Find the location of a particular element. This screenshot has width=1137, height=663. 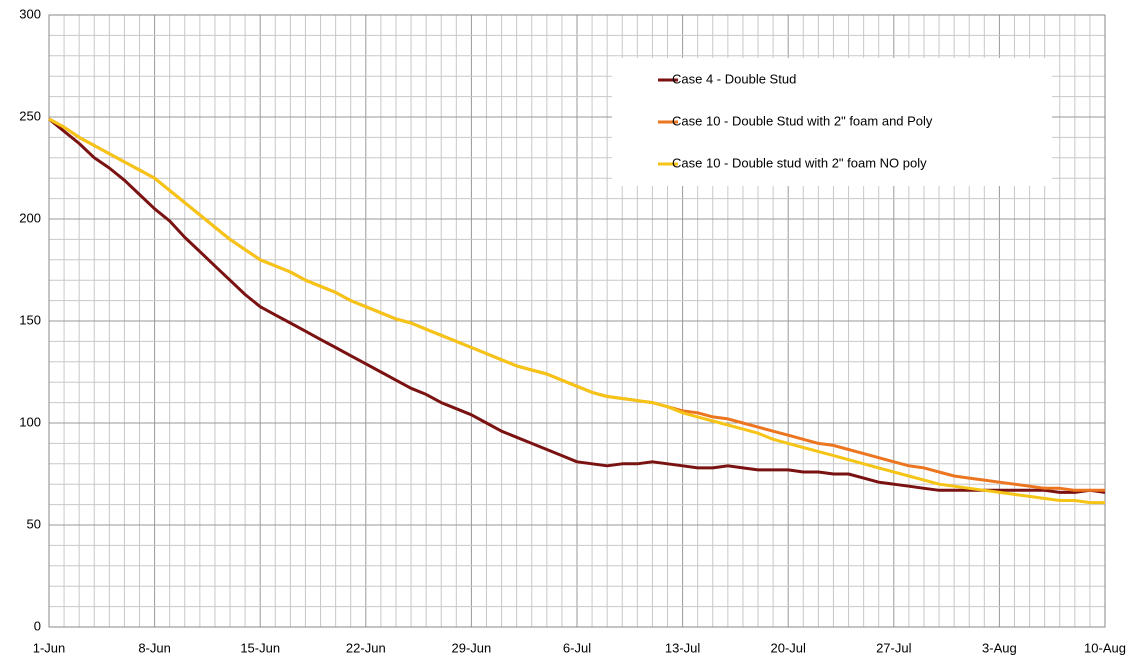

x-tick-label: 20-Jul is located at coordinates (788, 647).